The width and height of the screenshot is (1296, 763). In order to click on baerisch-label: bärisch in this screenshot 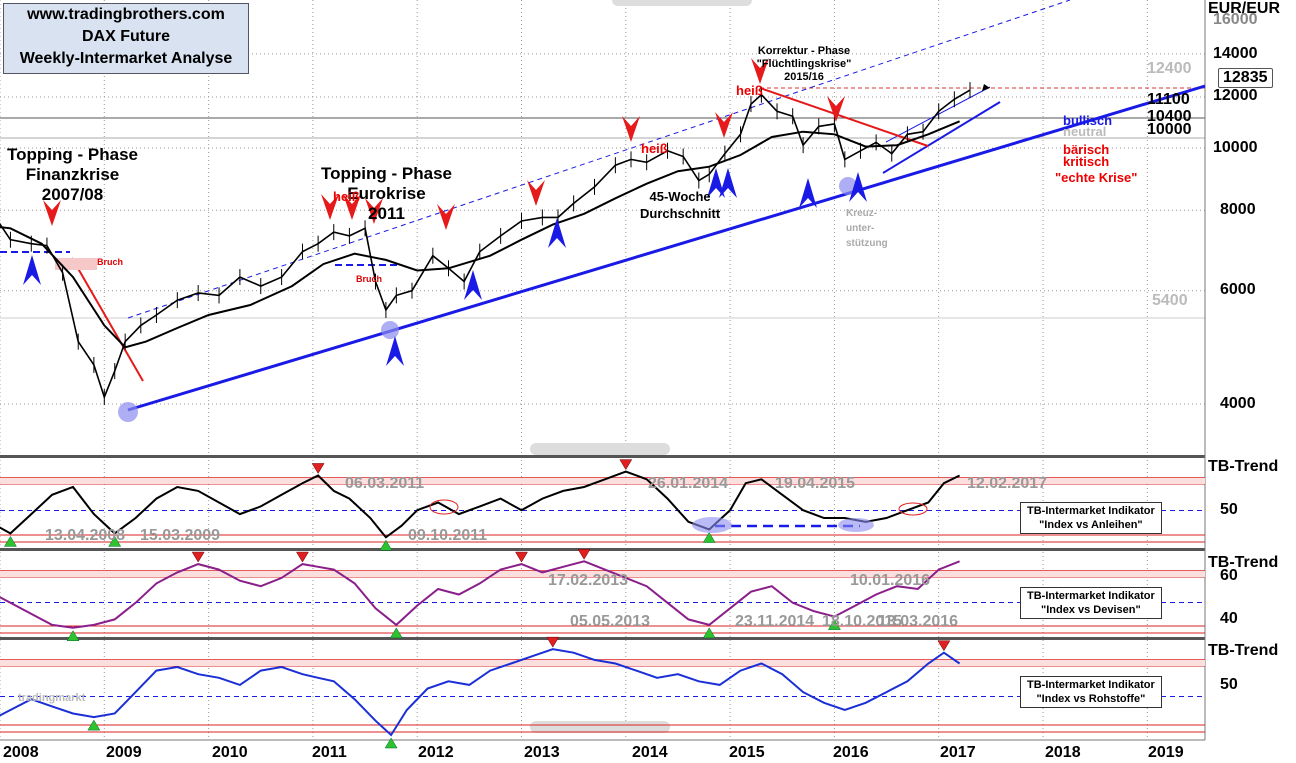, I will do `click(1086, 149)`.